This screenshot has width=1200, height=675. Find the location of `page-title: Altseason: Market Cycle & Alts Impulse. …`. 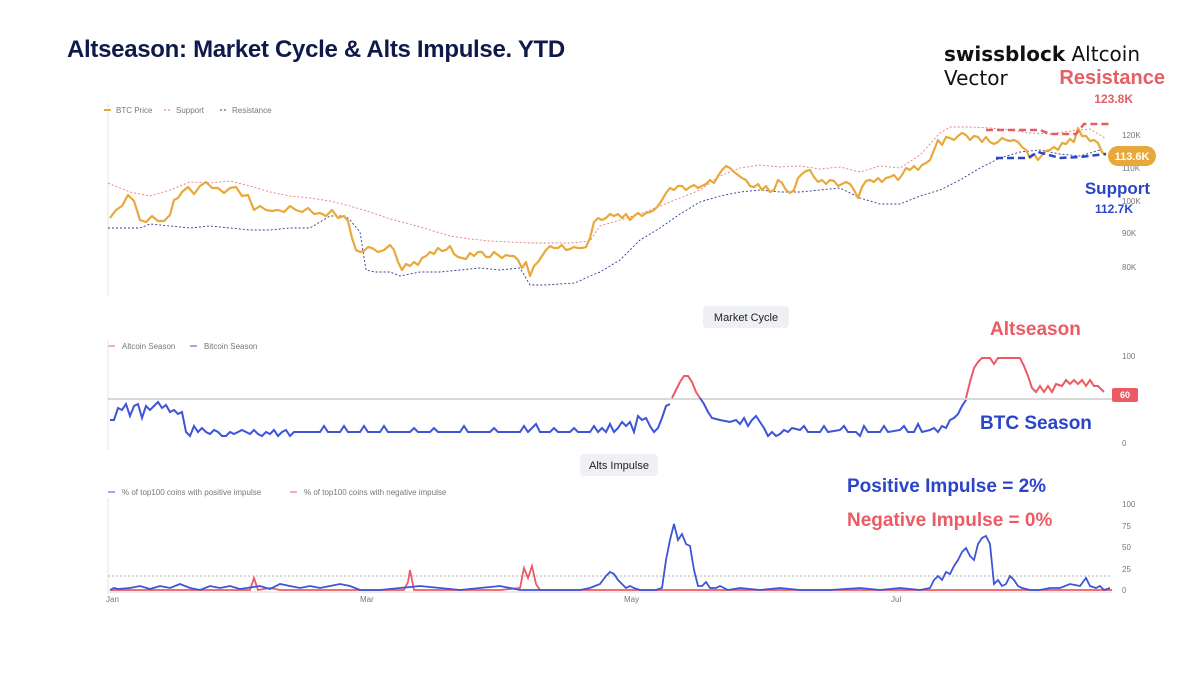

page-title: Altseason: Market Cycle & Alts Impulse. … is located at coordinates (316, 49).